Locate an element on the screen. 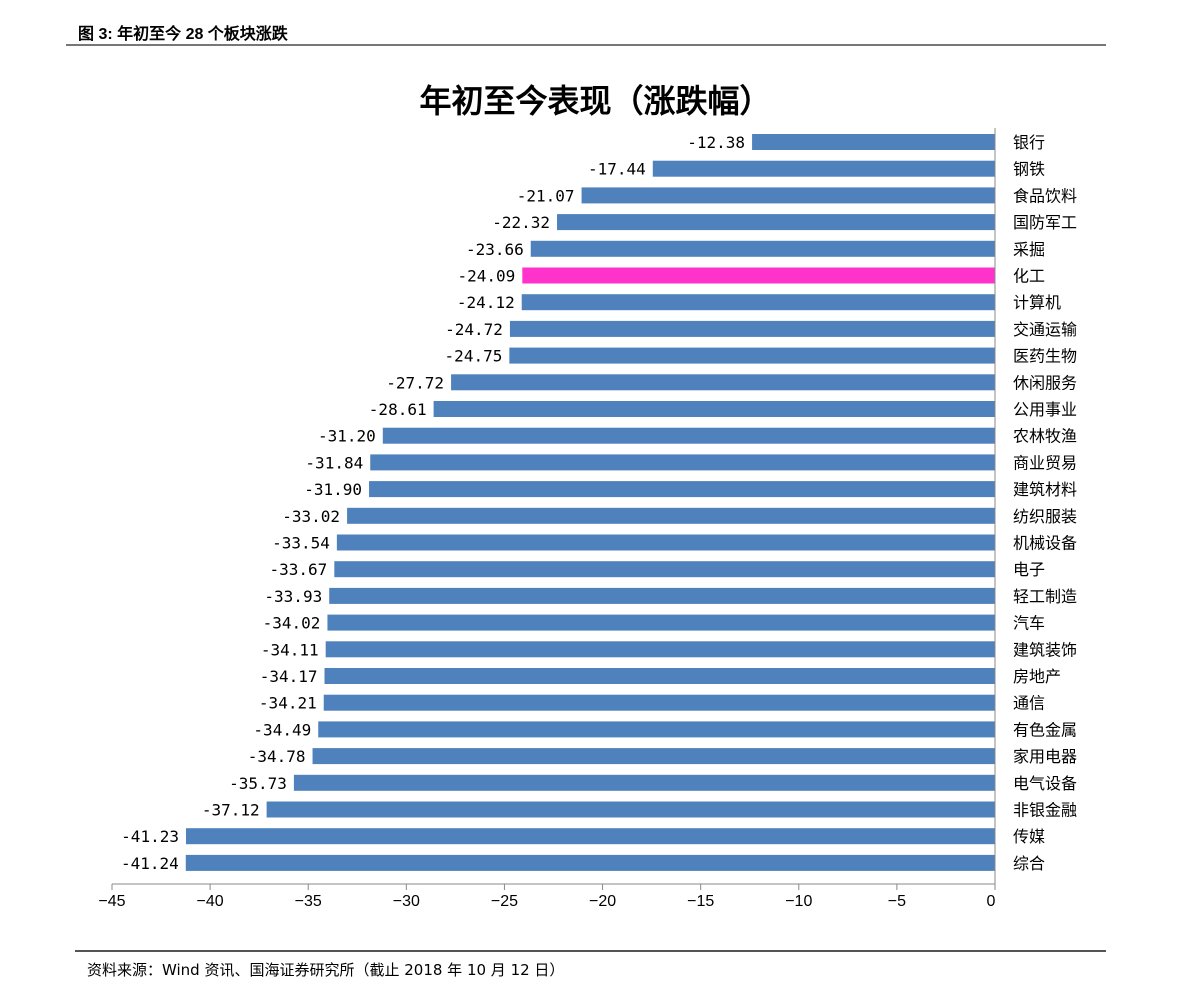 The width and height of the screenshot is (1191, 998). data-label: -34.21 is located at coordinates (288, 703).